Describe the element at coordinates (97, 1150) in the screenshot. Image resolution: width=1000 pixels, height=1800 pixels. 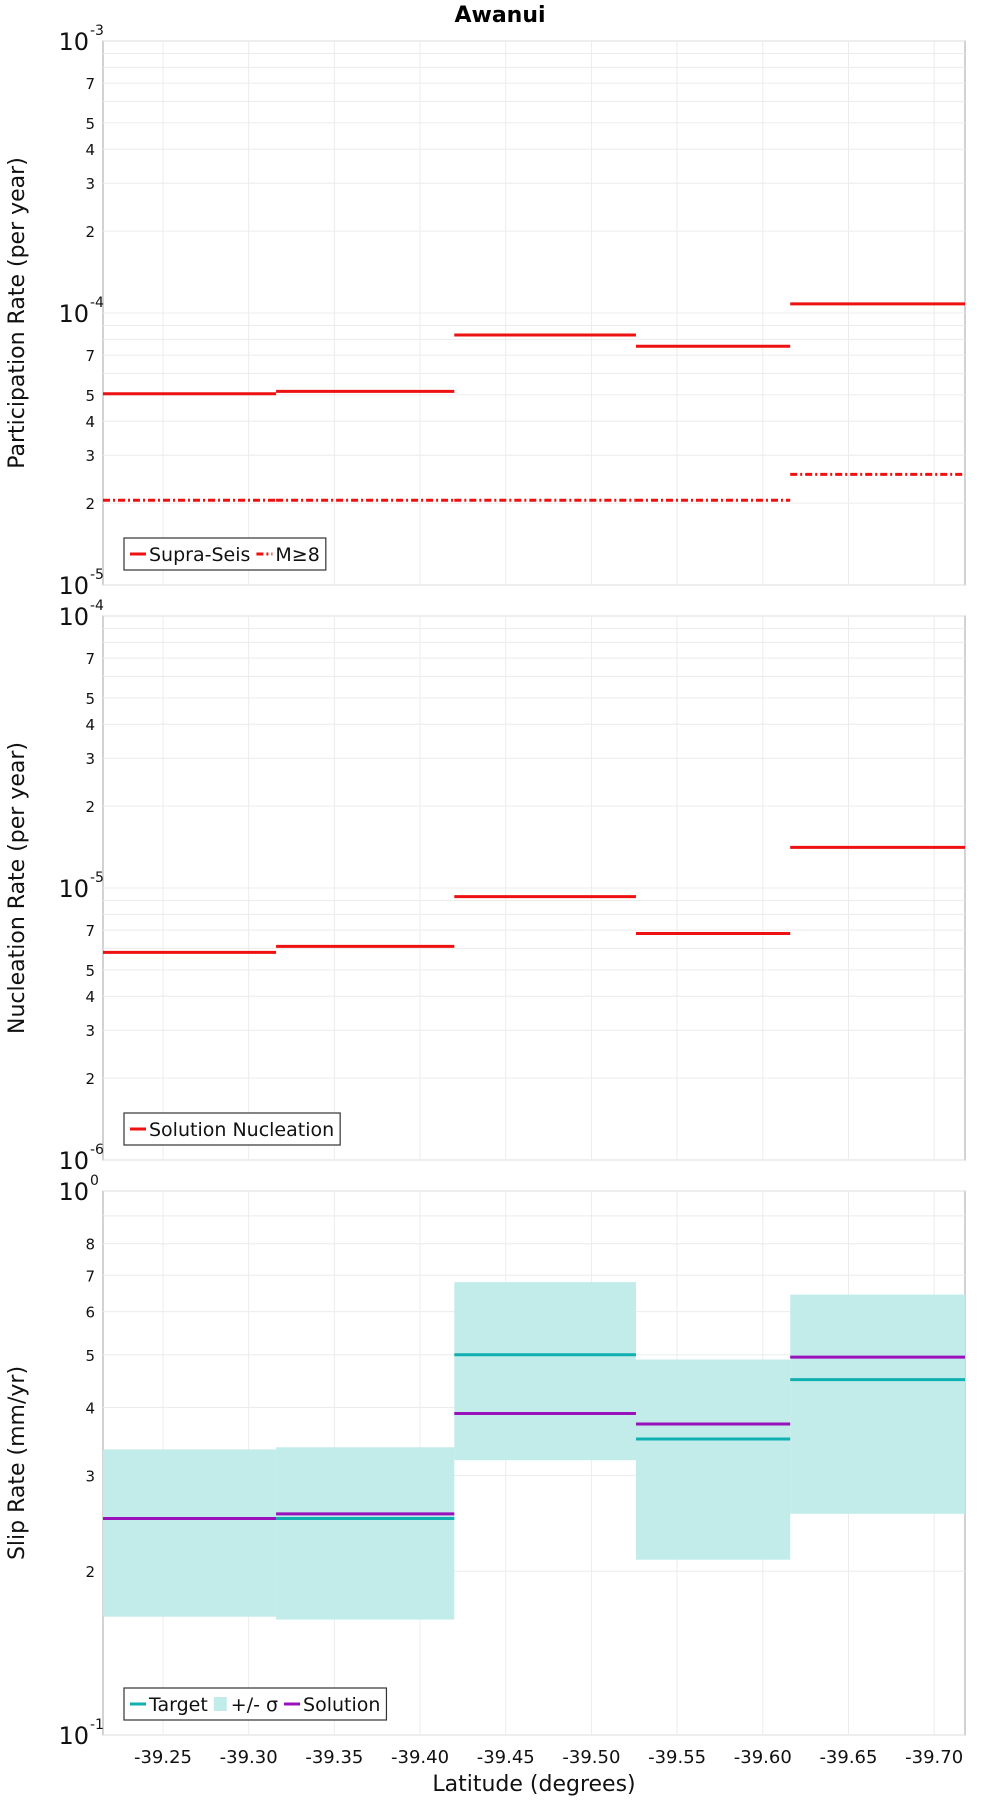
I see `y-tick-exponent: -6` at that location.